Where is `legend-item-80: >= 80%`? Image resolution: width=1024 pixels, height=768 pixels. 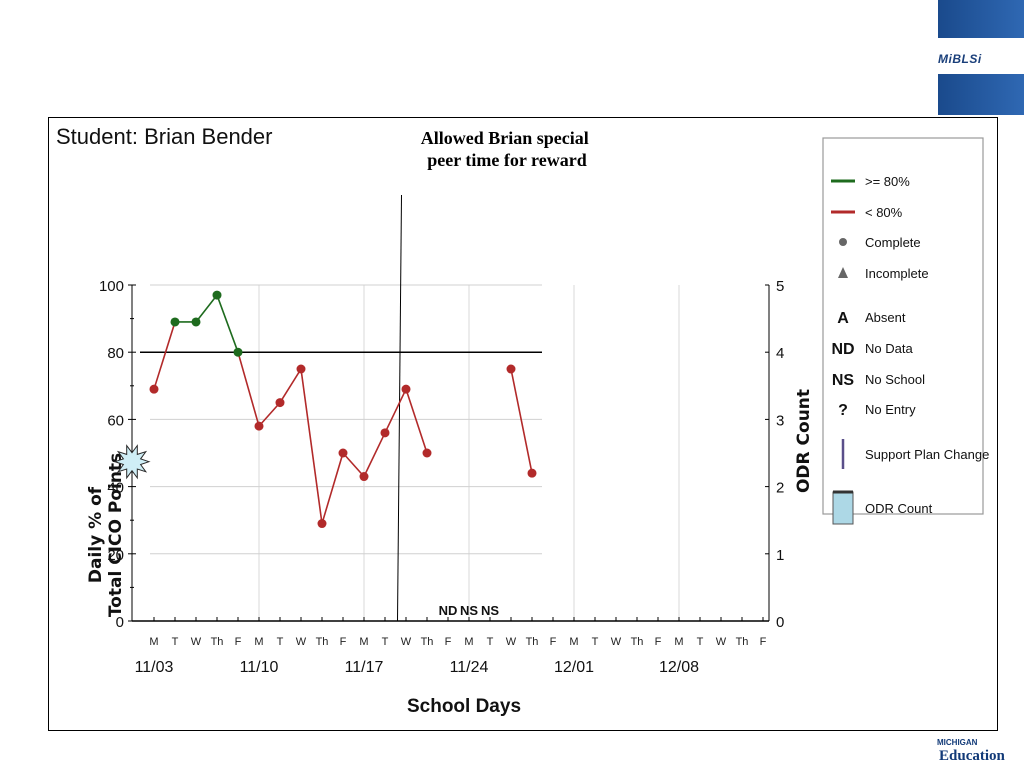
legend-item-80: >= 80% is located at coordinates (870, 181).